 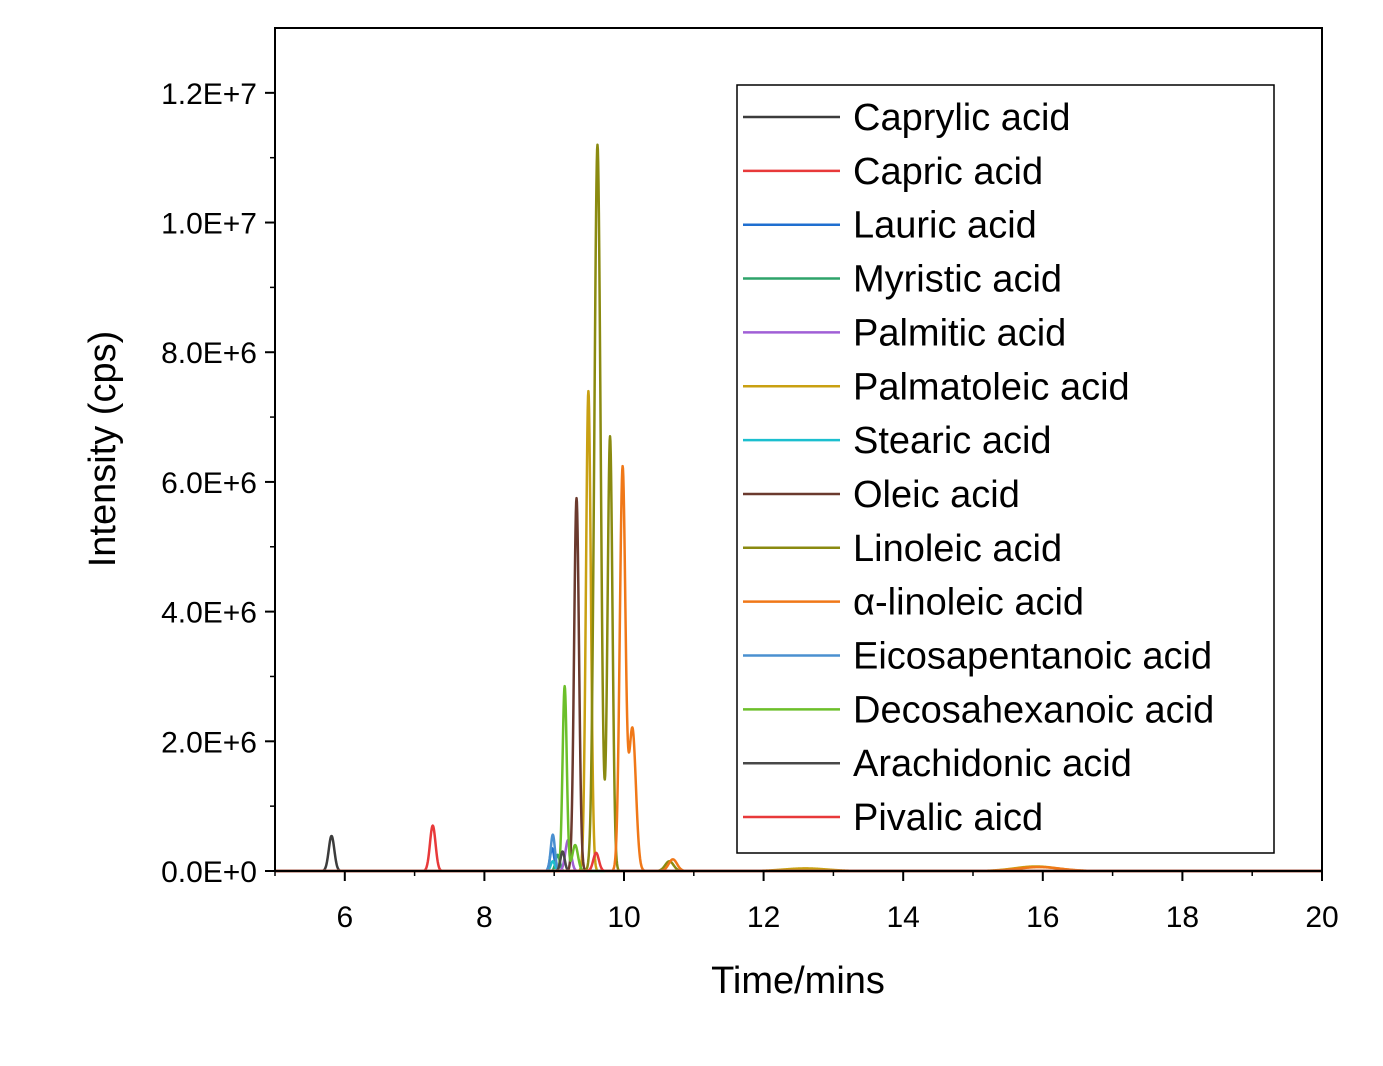 What do you see at coordinates (952, 441) in the screenshot?
I see `legend-label-6: Stearic acid` at bounding box center [952, 441].